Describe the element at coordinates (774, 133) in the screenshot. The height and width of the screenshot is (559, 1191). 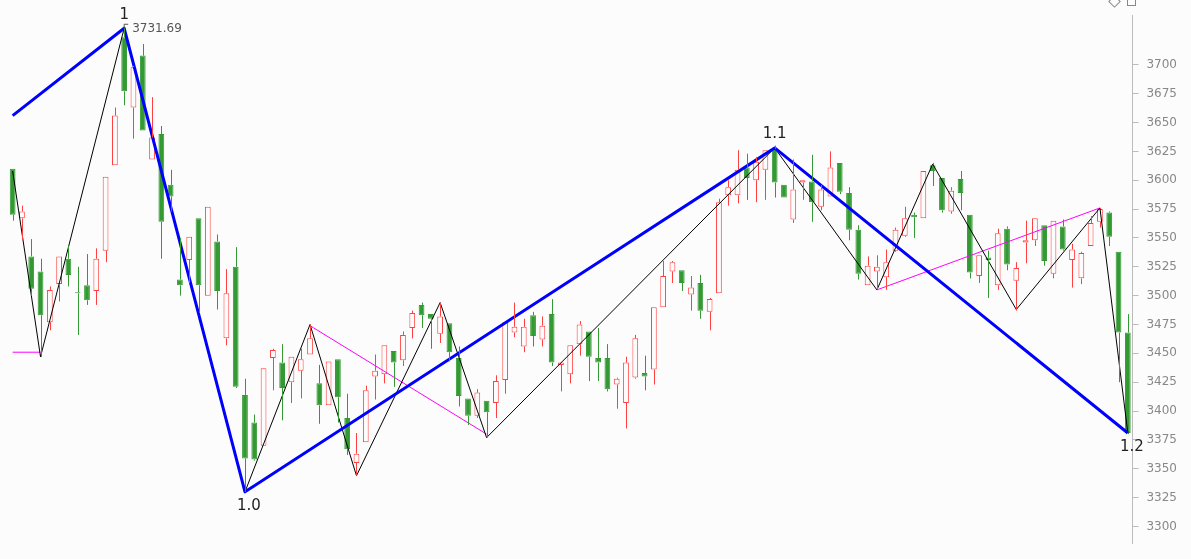
I see `annotation: 1.1` at that location.